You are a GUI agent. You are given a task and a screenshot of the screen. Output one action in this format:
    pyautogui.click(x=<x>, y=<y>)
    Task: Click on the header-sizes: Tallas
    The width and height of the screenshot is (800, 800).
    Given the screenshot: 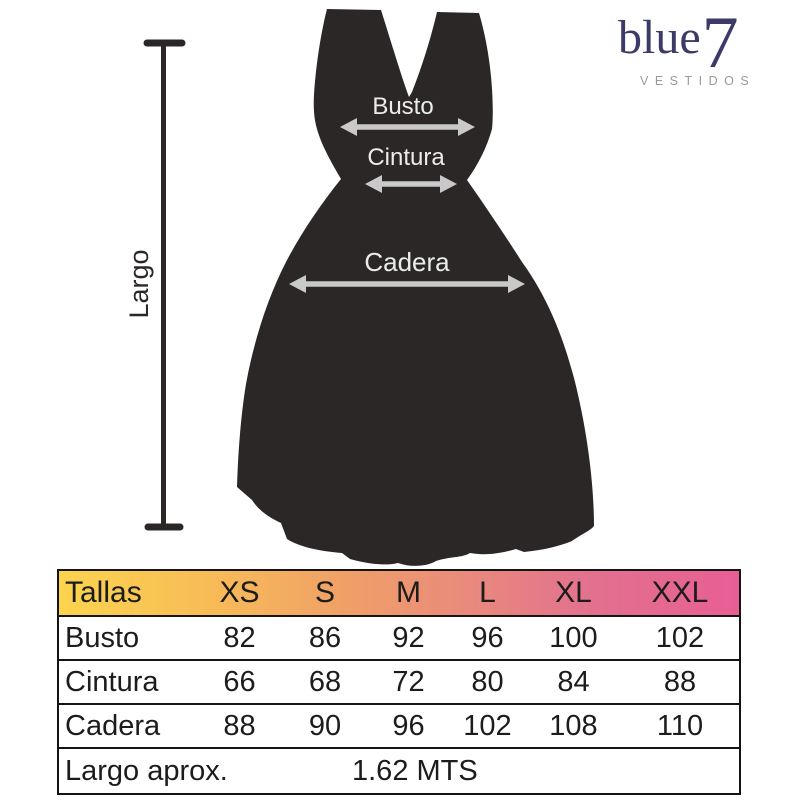 What is the action you would take?
    pyautogui.click(x=103, y=592)
    